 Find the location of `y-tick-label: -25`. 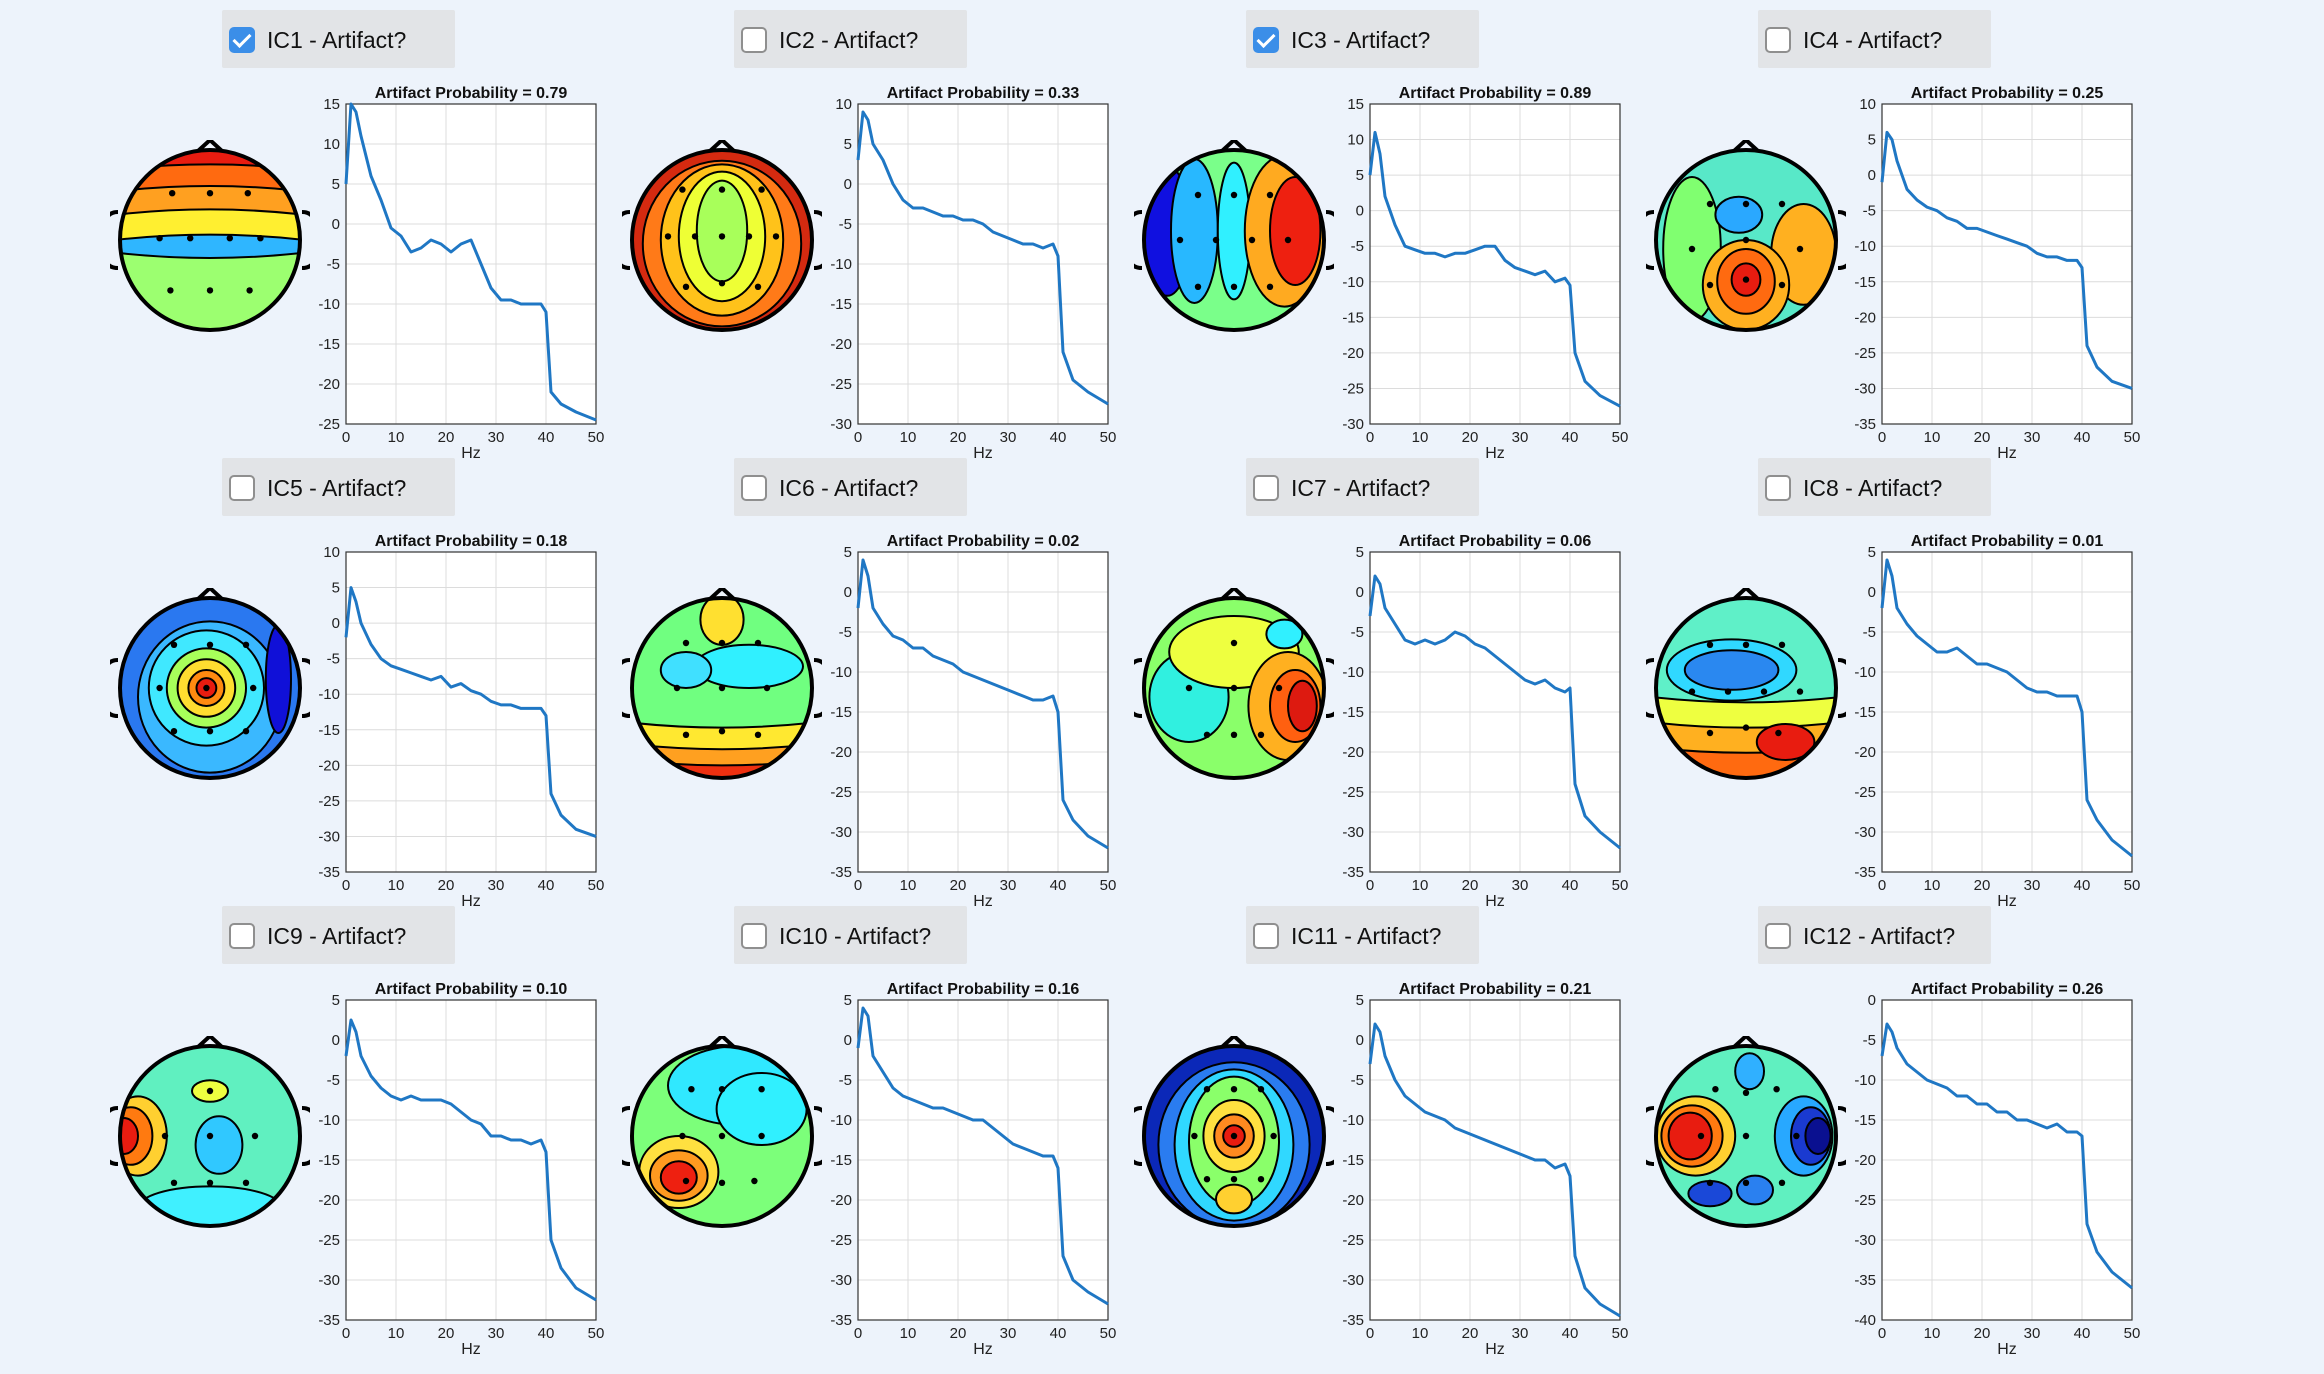

y-tick-label: -25 is located at coordinates (1353, 792).